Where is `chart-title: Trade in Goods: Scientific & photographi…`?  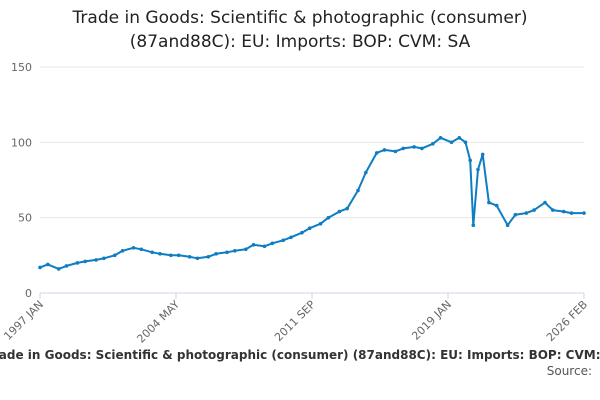 chart-title: Trade in Goods: Scientific & photographi… is located at coordinates (300, 30).